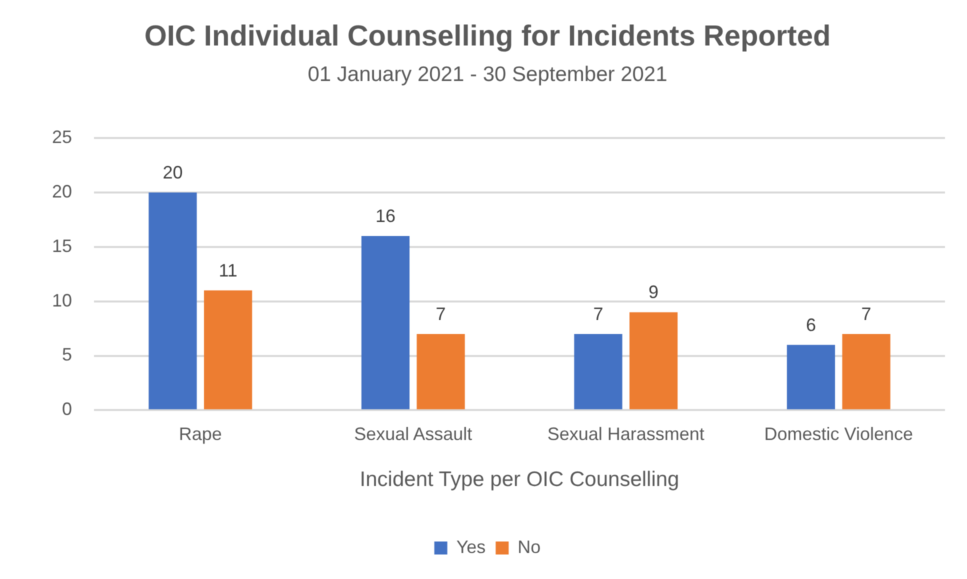 Image resolution: width=967 pixels, height=579 pixels. What do you see at coordinates (839, 434) in the screenshot?
I see `x-tick-label: Domestic Violence` at bounding box center [839, 434].